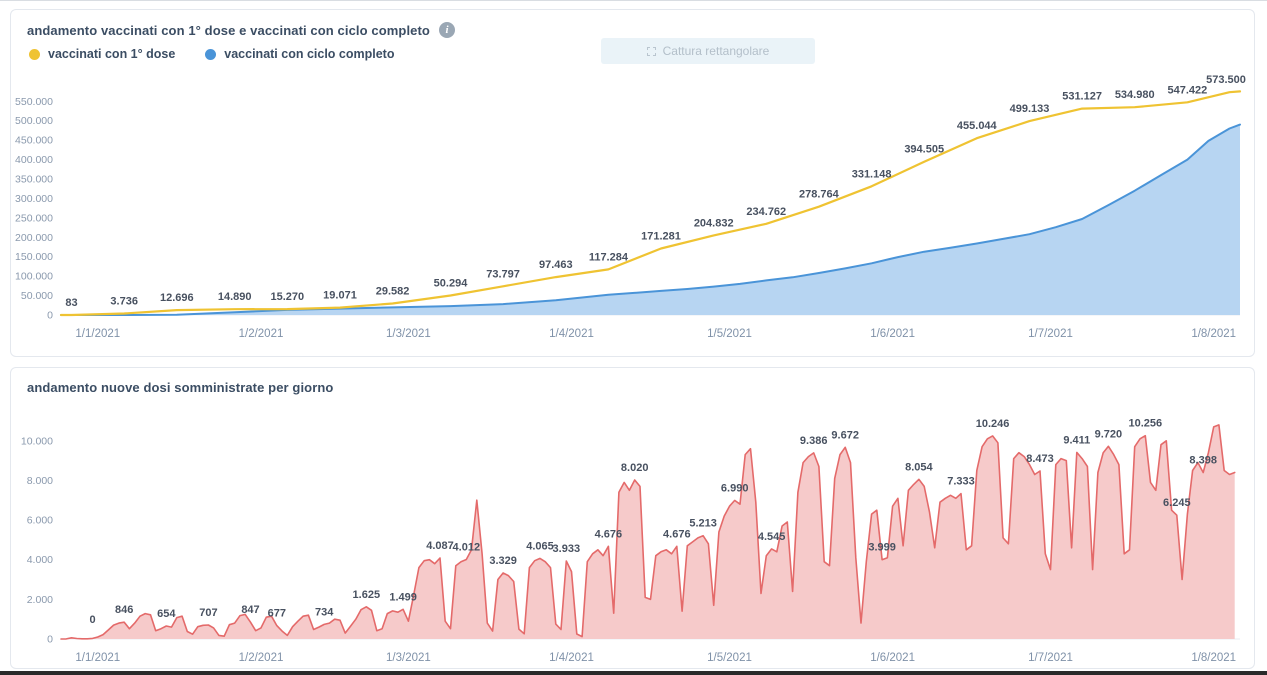 This screenshot has width=1267, height=675. I want to click on svg-text: 4.065, so click(540, 546).